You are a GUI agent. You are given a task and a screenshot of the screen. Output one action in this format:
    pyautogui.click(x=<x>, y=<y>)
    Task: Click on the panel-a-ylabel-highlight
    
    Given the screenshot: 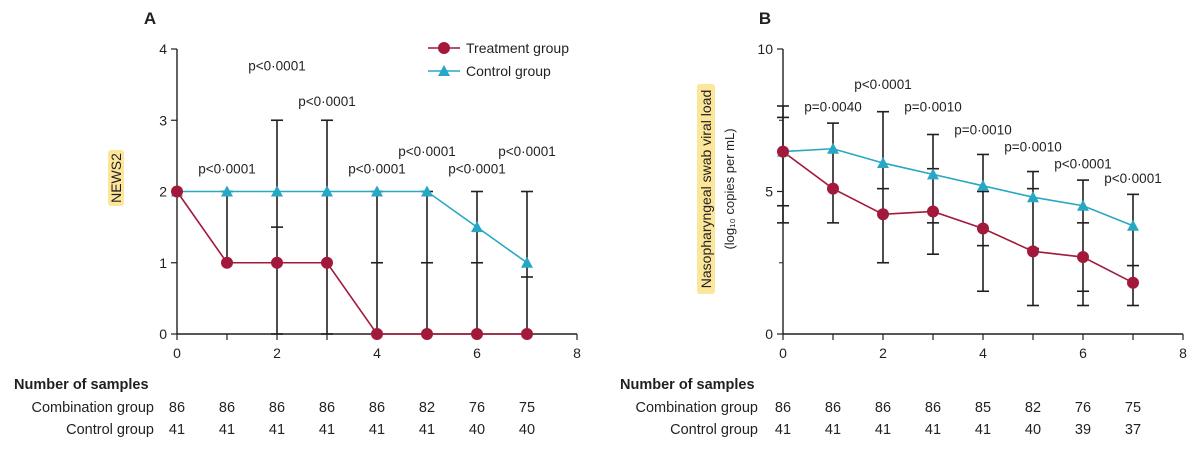 What is the action you would take?
    pyautogui.click(x=116, y=178)
    